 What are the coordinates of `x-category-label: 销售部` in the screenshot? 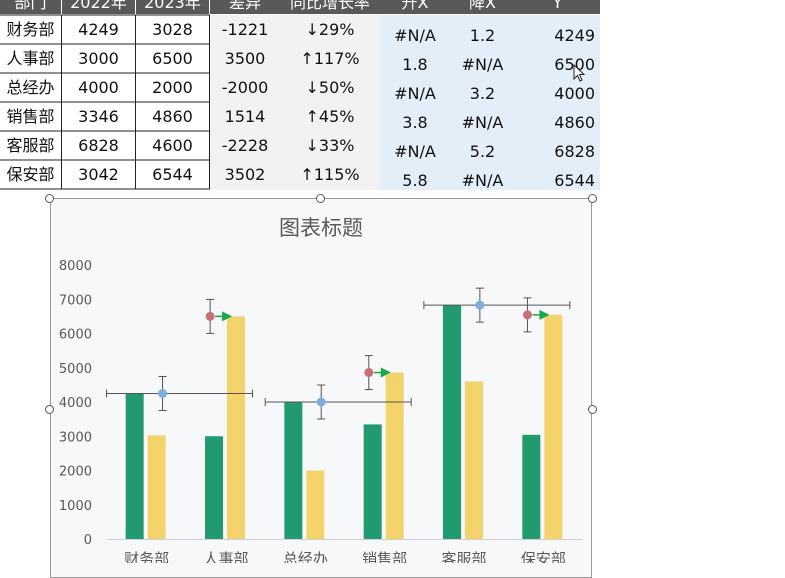 It's located at (384, 556).